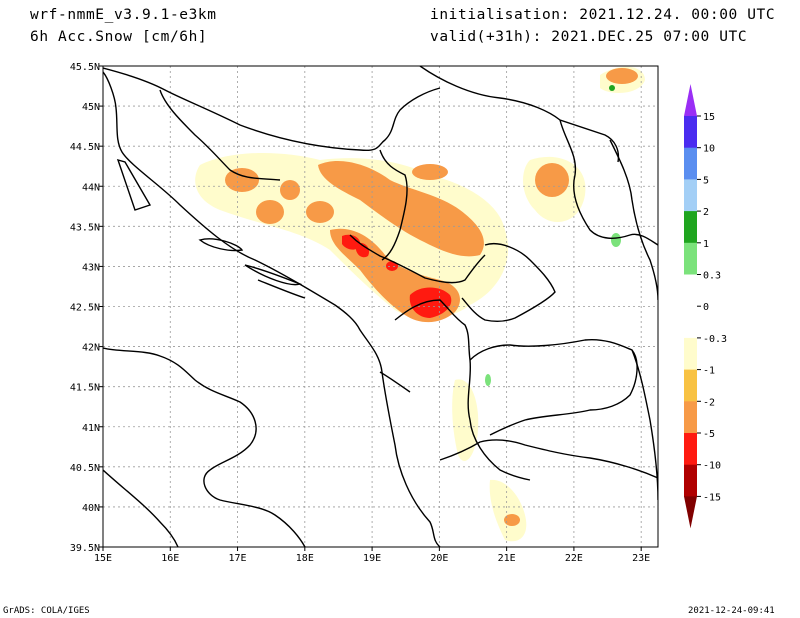  What do you see at coordinates (85, 468) in the screenshot?
I see `lat-tick-label: 40.5N` at bounding box center [85, 468].